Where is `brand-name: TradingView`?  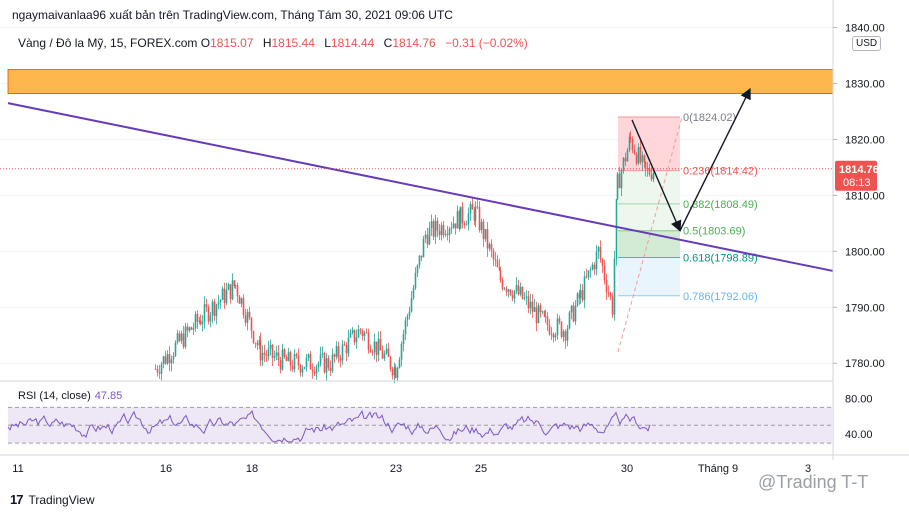
brand-name: TradingView is located at coordinates (61, 499).